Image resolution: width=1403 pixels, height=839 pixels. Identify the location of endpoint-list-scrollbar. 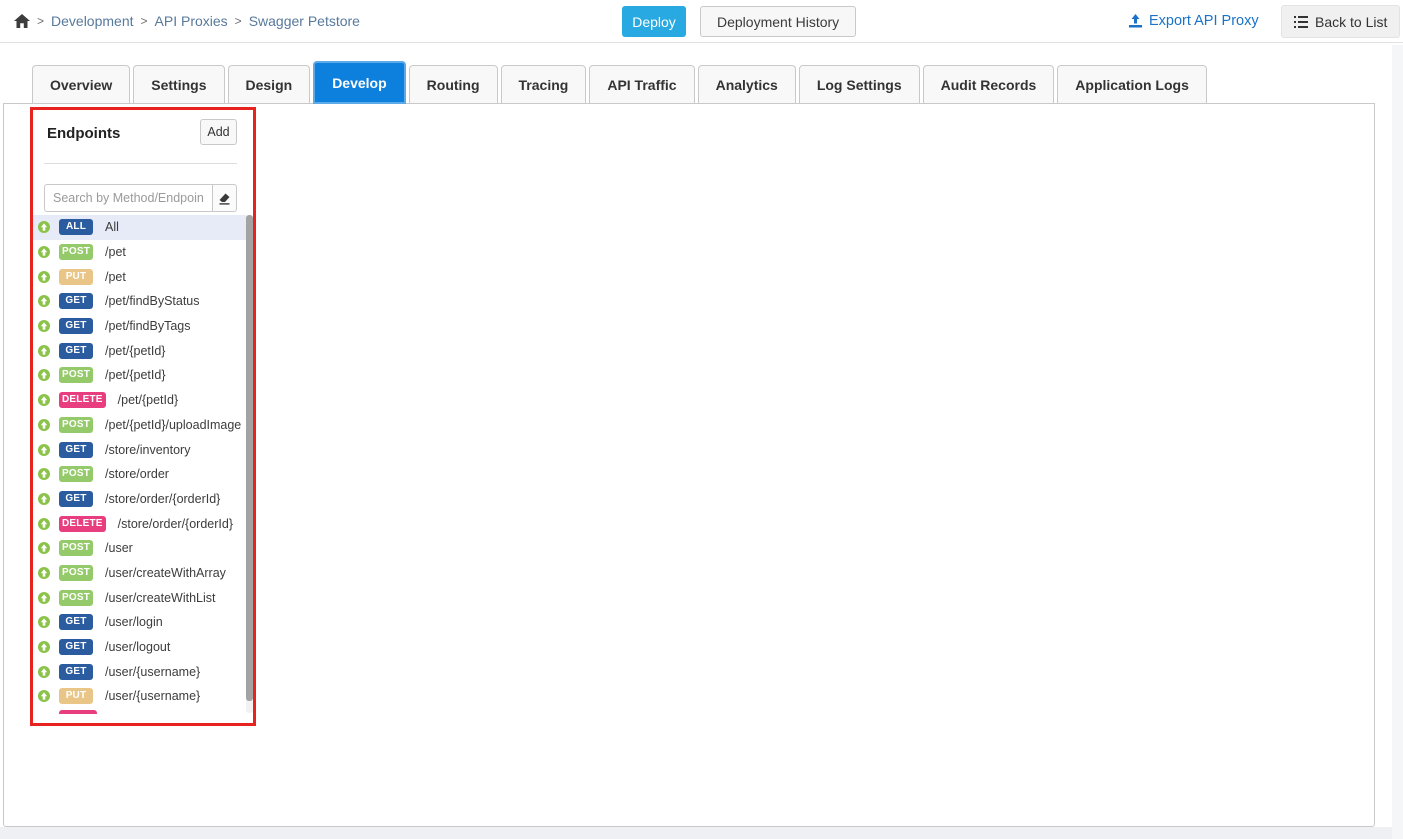
(249, 464).